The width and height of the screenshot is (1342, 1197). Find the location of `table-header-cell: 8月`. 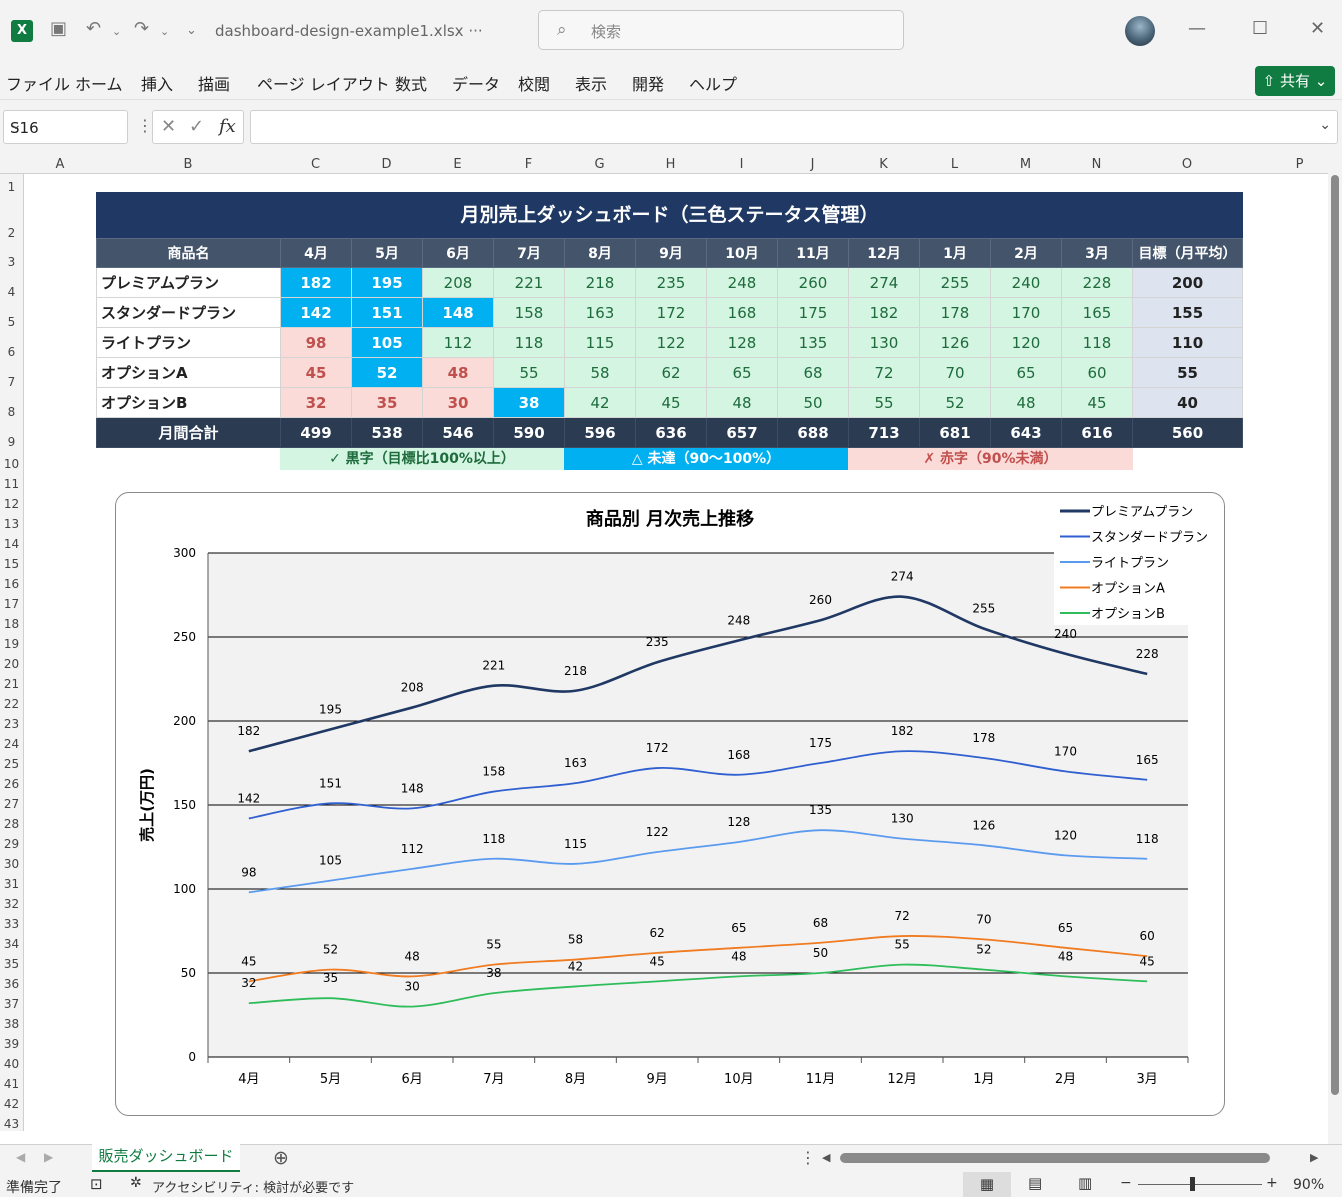

table-header-cell: 8月 is located at coordinates (600, 253).